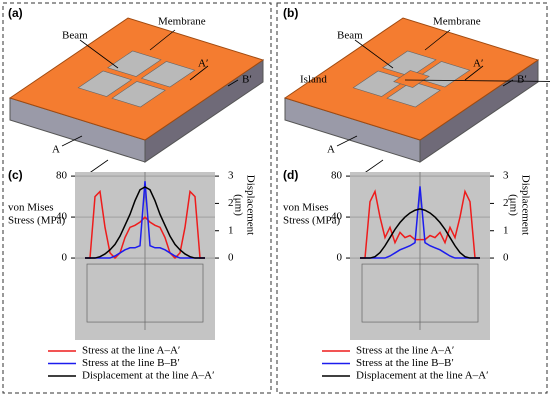  Describe the element at coordinates (15, 175) in the screenshot. I see `panel-label: (c)` at that location.